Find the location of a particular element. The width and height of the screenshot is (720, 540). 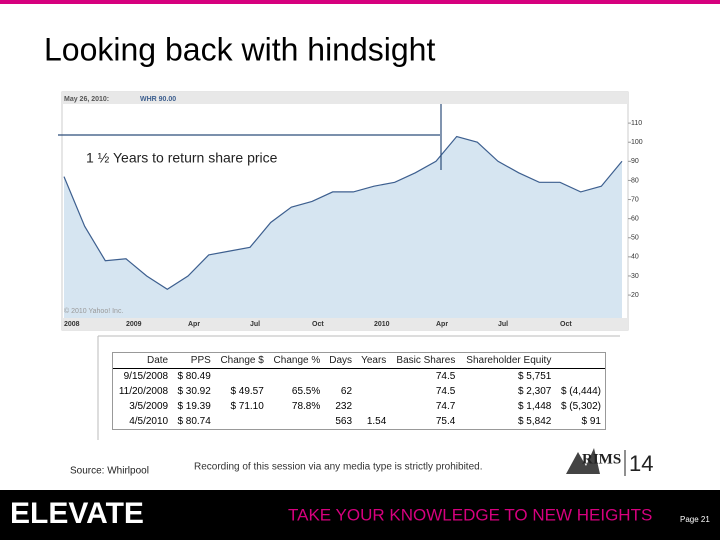

table-cell: $ 30.92 is located at coordinates (194, 391).